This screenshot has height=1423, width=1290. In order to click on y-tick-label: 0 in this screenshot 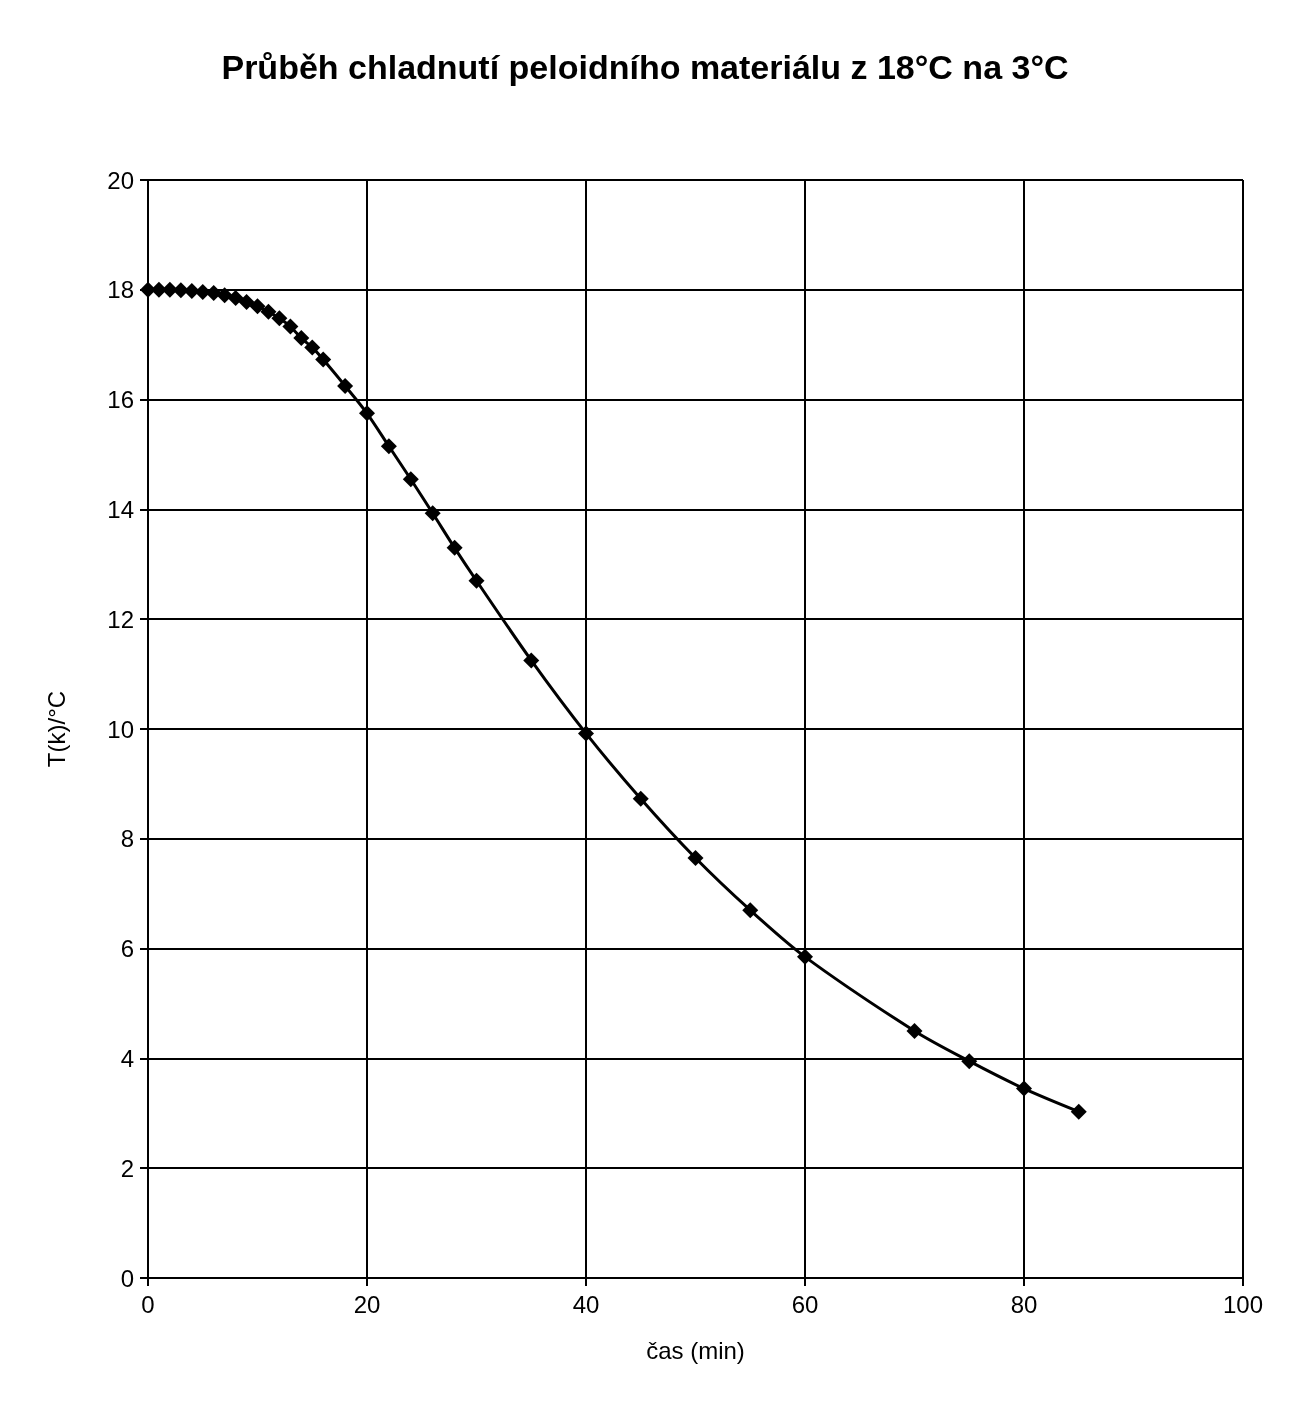, I will do `click(127, 1278)`.